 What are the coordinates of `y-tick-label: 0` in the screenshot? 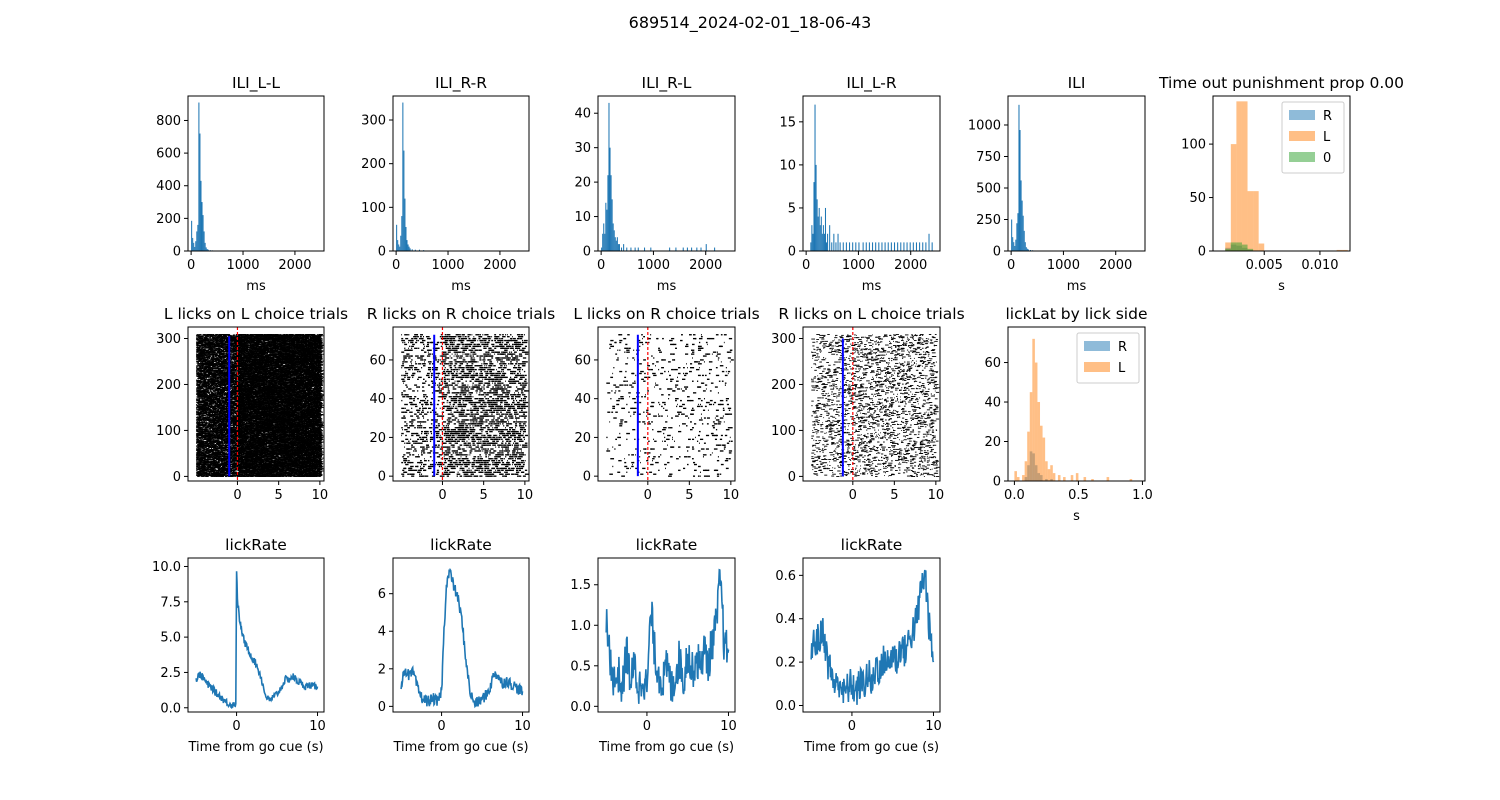 It's located at (587, 252).